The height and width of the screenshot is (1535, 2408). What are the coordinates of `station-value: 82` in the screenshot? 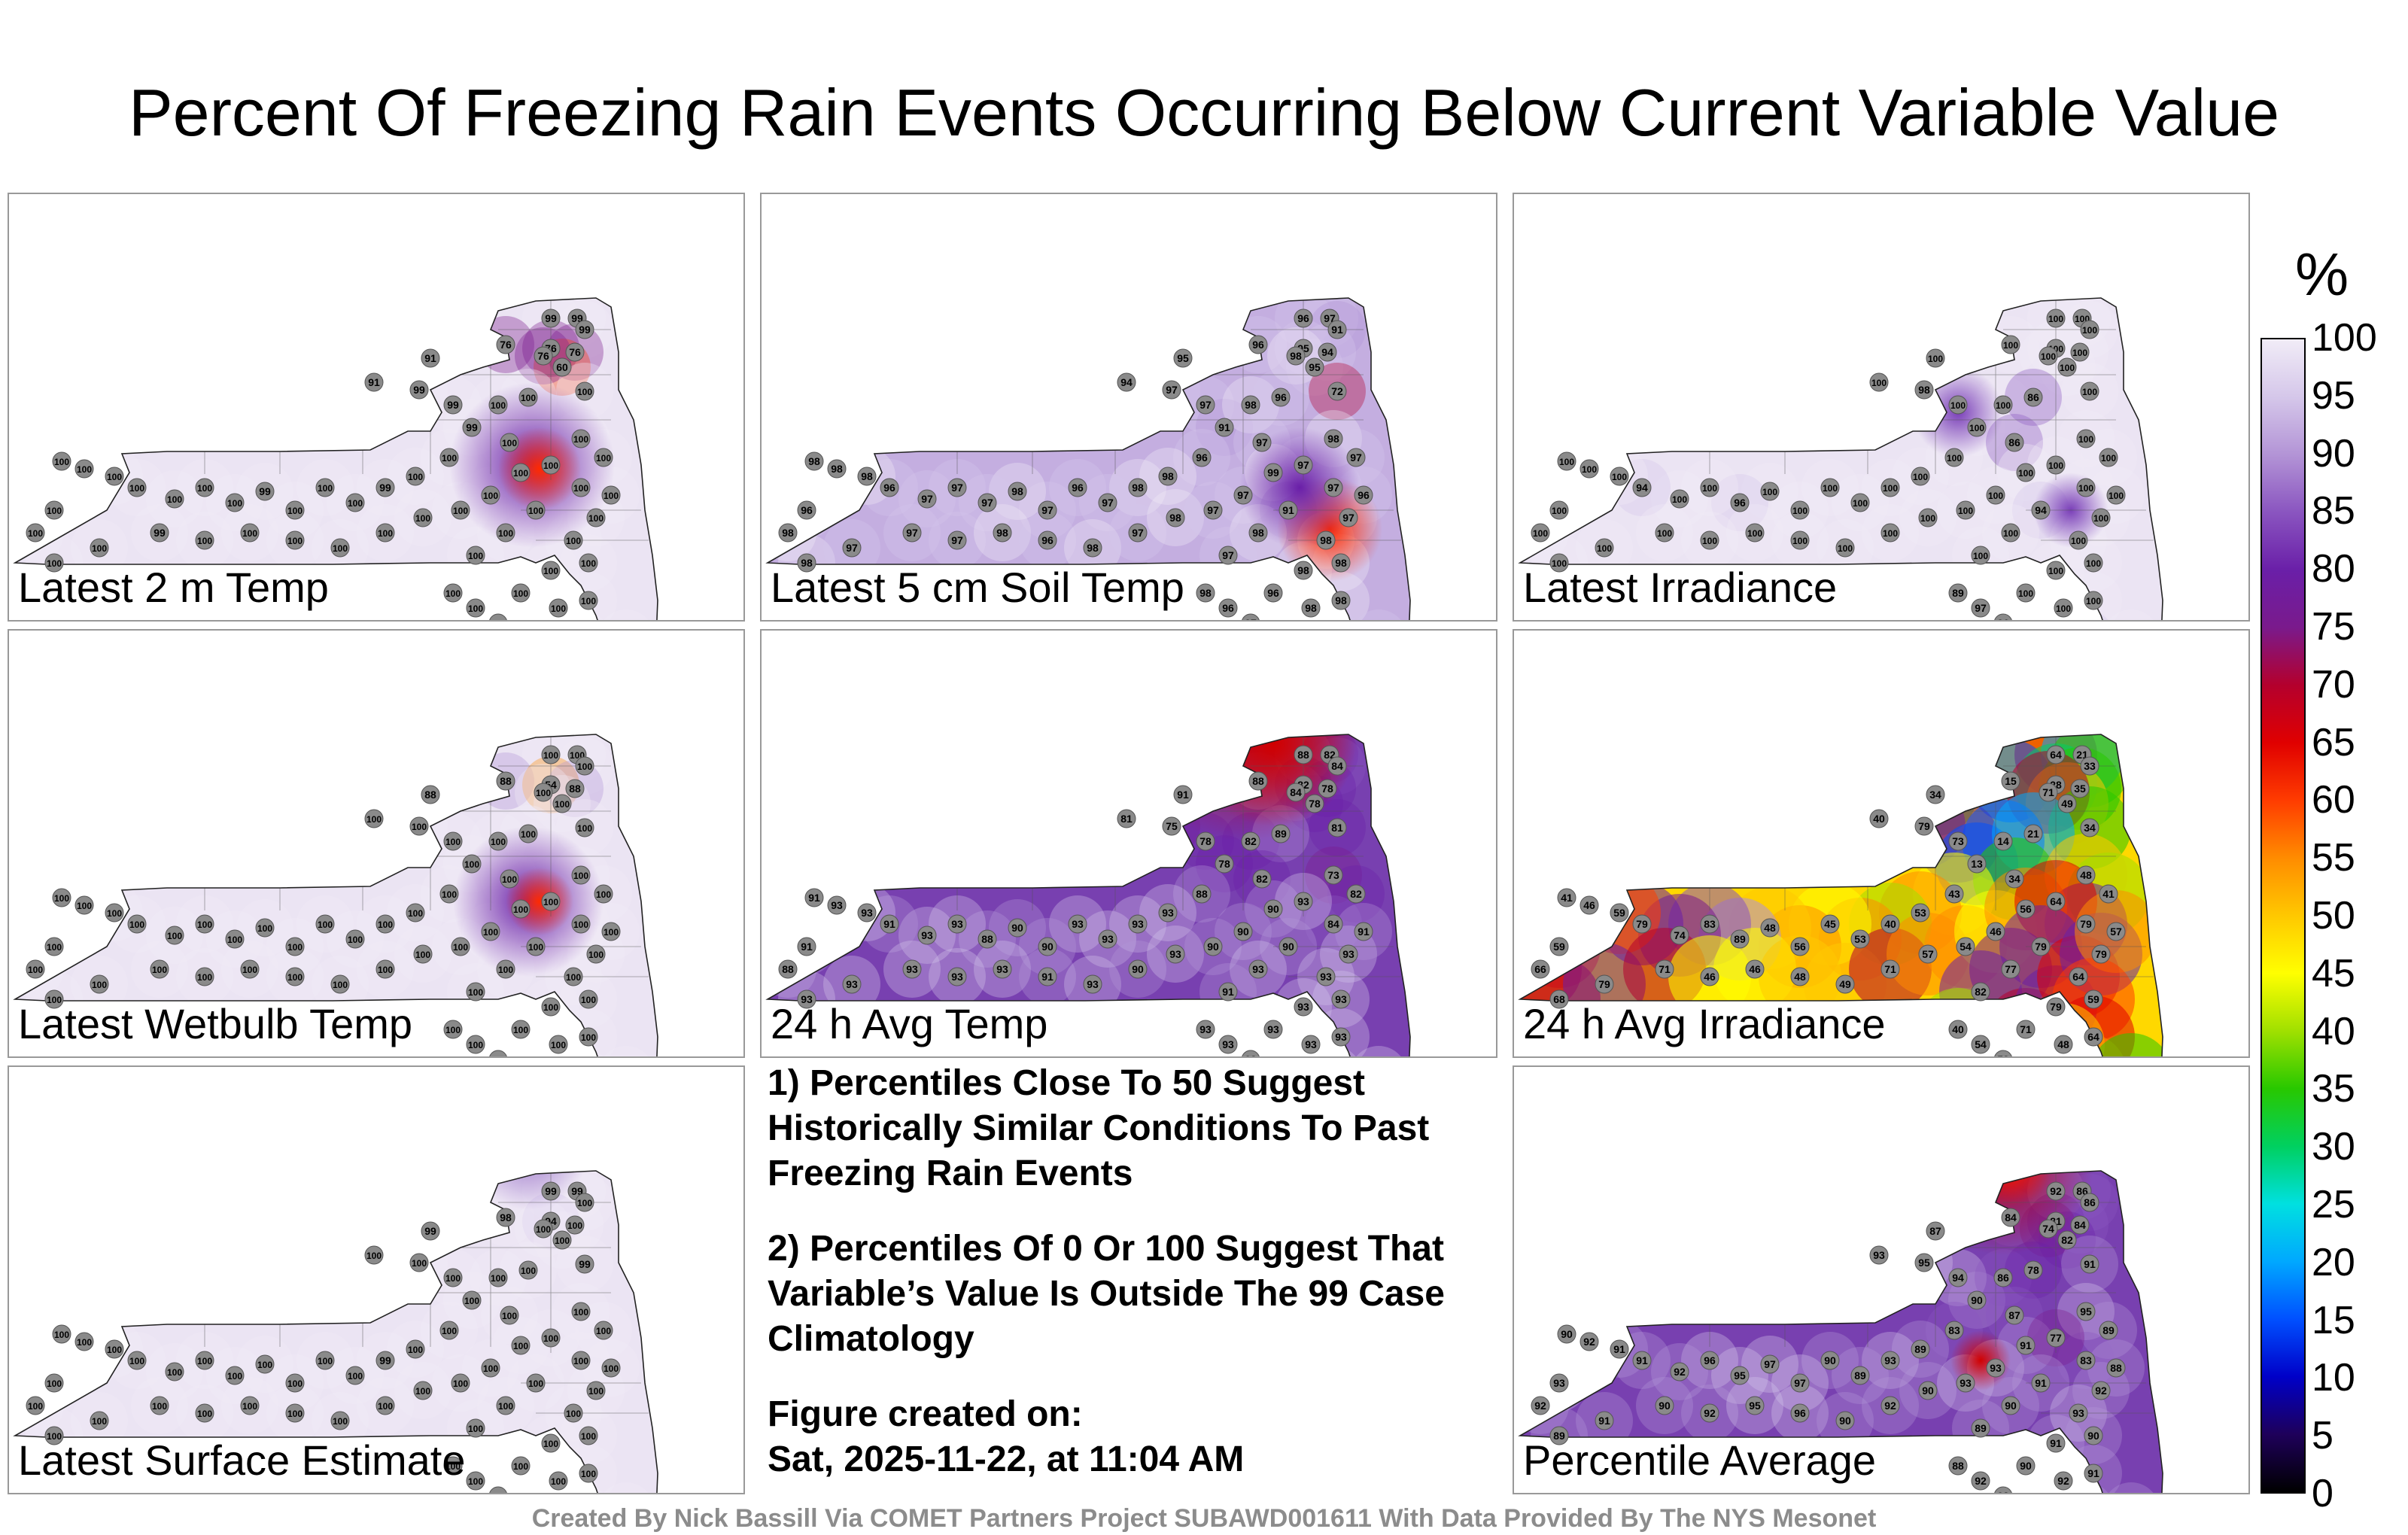 It's located at (1356, 894).